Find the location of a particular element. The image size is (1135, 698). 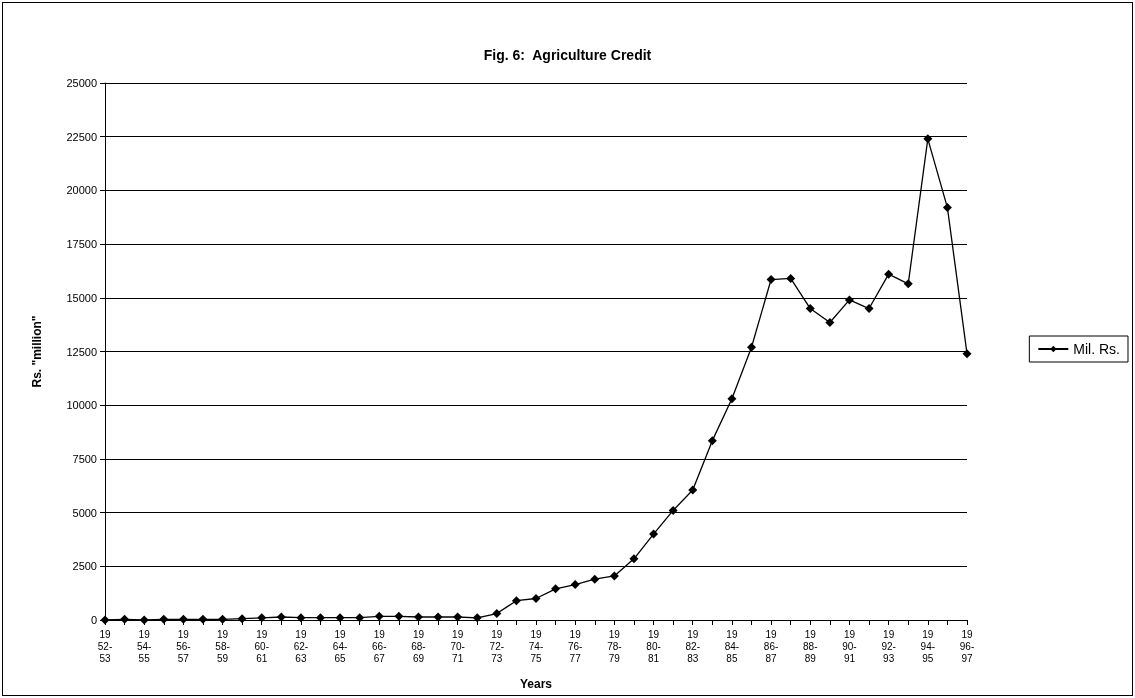

y-tick-label: 12500 is located at coordinates (81, 351).